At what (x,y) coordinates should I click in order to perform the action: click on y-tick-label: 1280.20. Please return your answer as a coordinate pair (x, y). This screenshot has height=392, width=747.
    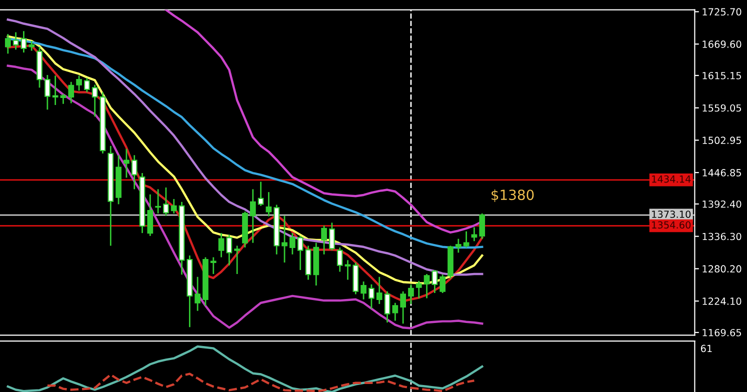
    Looking at the image, I should click on (722, 269).